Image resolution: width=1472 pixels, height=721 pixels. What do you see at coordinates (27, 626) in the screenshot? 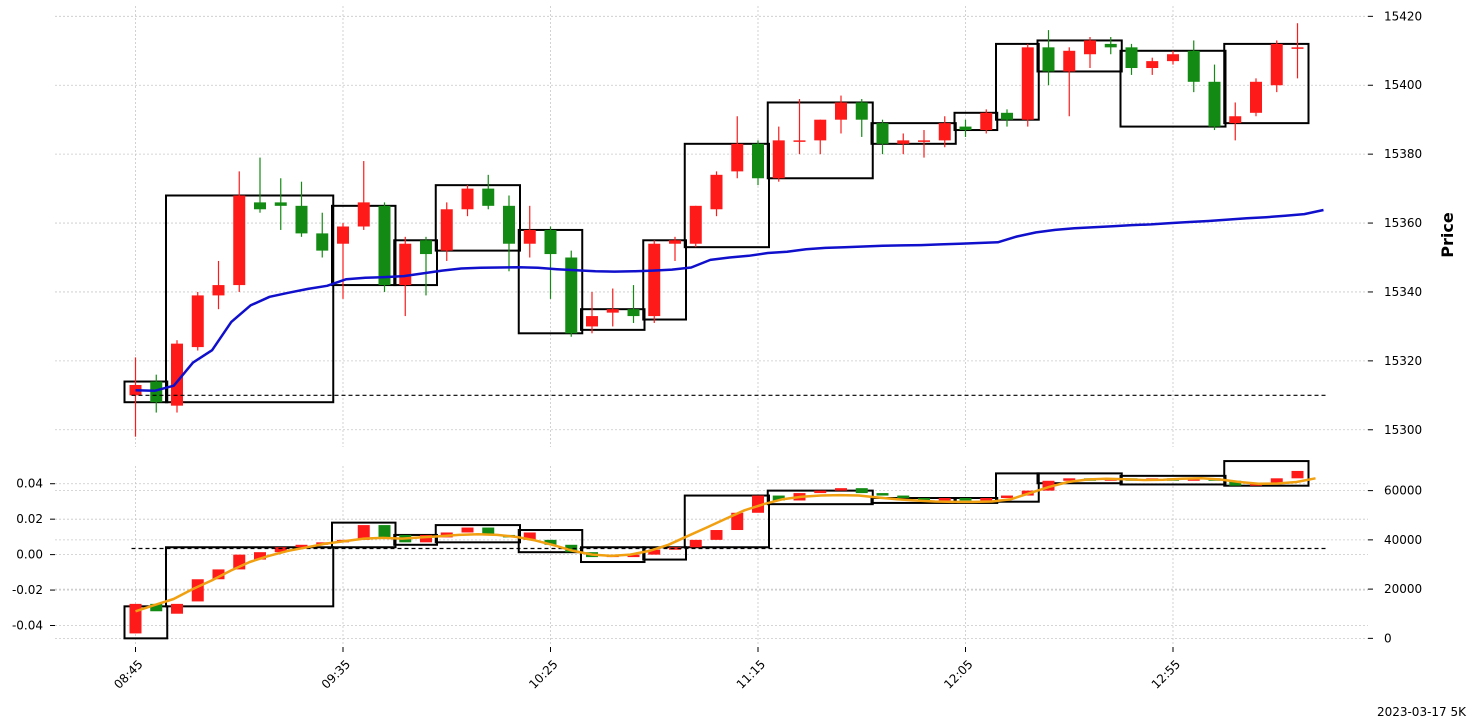
I see `left-tick-label: -0.04` at bounding box center [27, 626].